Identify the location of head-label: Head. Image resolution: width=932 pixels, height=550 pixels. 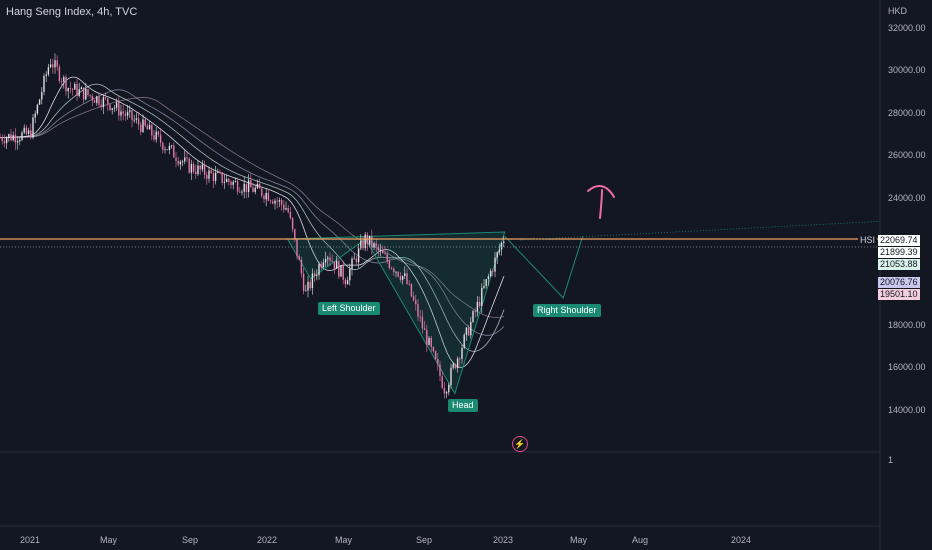
(463, 405).